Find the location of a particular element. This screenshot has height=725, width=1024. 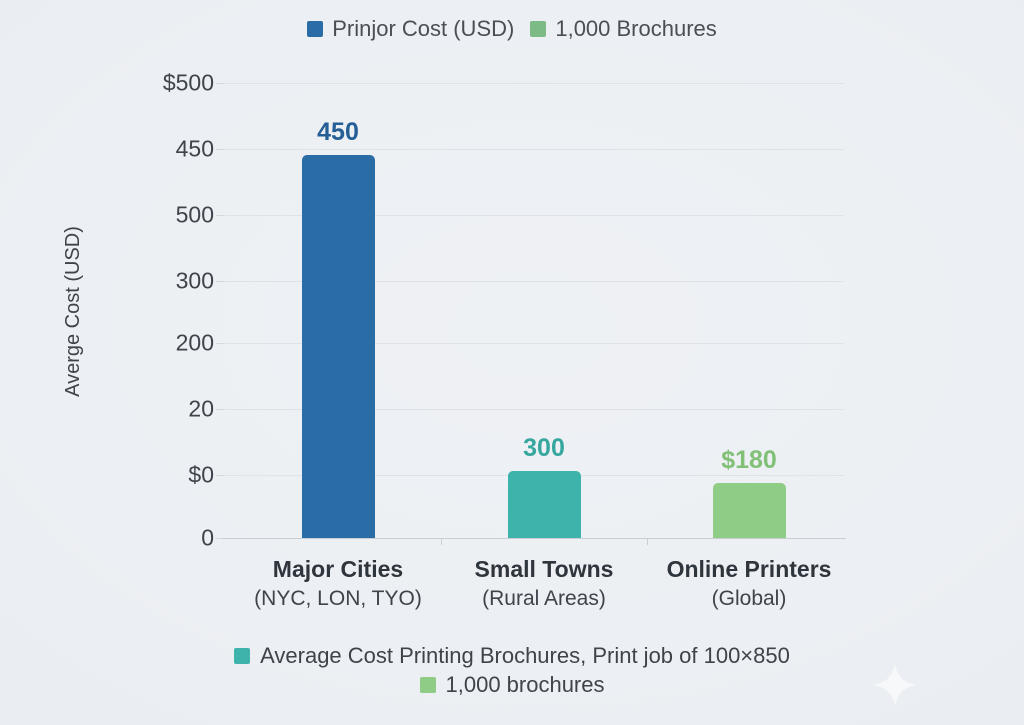

y-axis-tick-label: 450 is located at coordinates (194, 148).